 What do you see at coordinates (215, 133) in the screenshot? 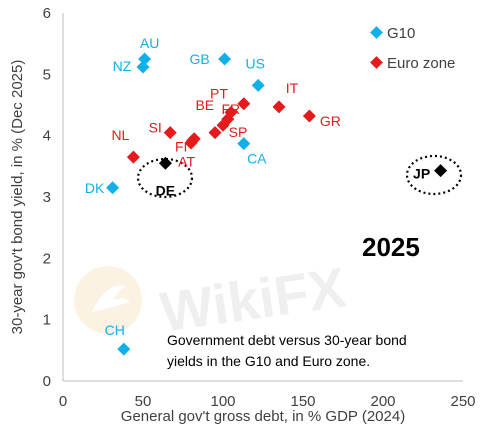
I see `scatter-point` at bounding box center [215, 133].